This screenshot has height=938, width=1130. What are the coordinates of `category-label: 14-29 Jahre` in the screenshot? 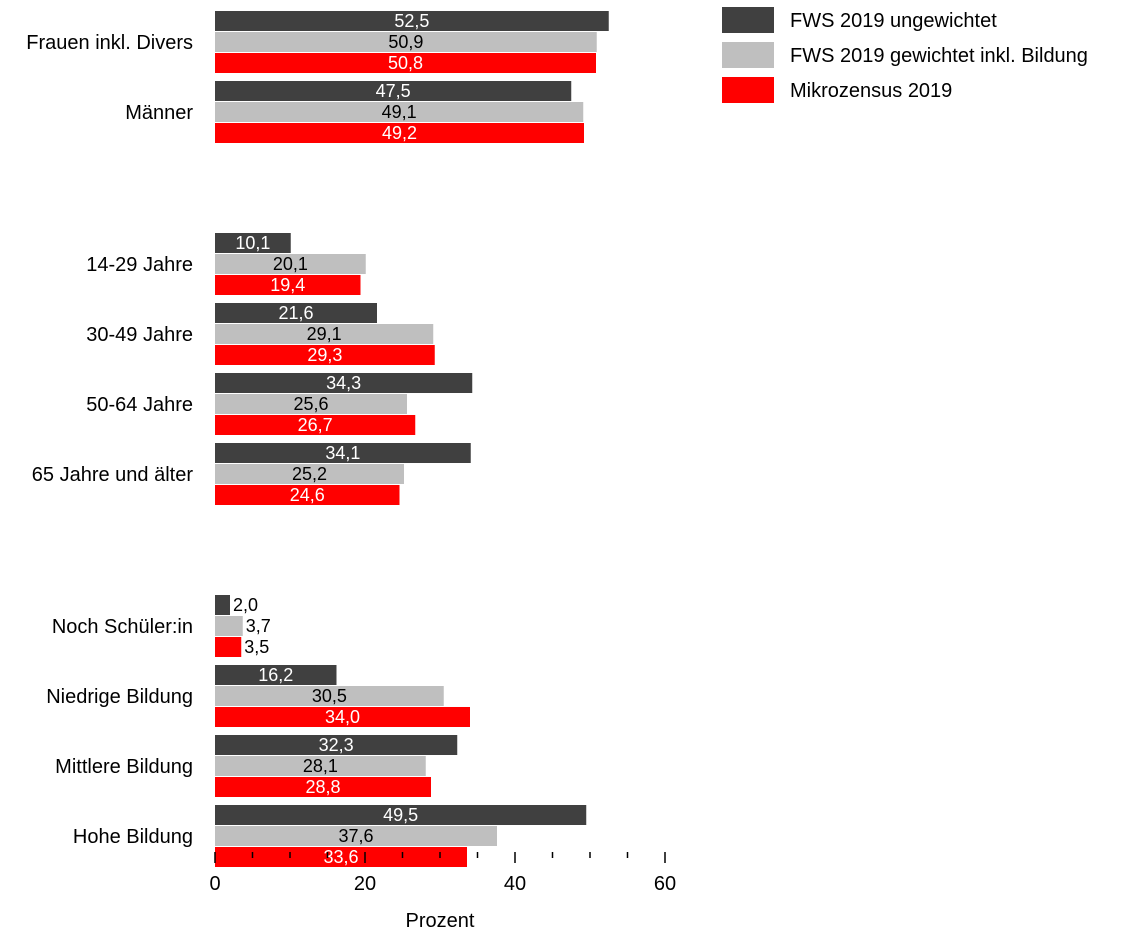 It's located at (139, 265).